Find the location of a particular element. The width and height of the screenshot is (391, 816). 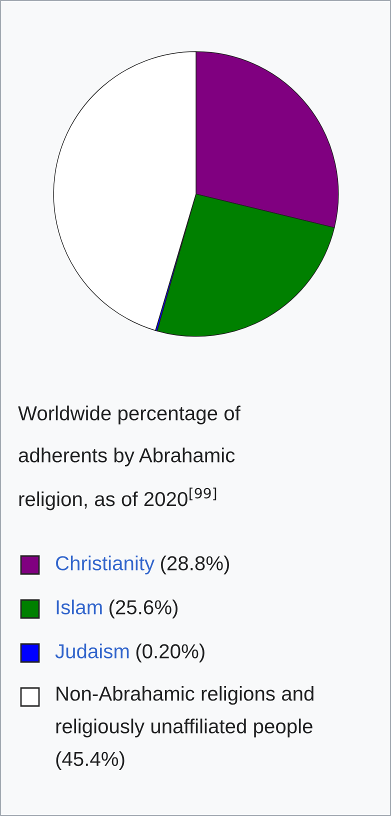

legend-label: Judaism is located at coordinates (92, 651).